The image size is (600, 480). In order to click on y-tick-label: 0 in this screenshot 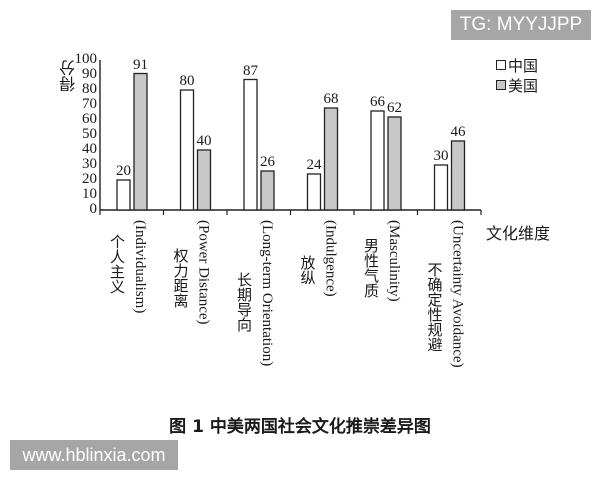, I will do `click(93, 209)`.